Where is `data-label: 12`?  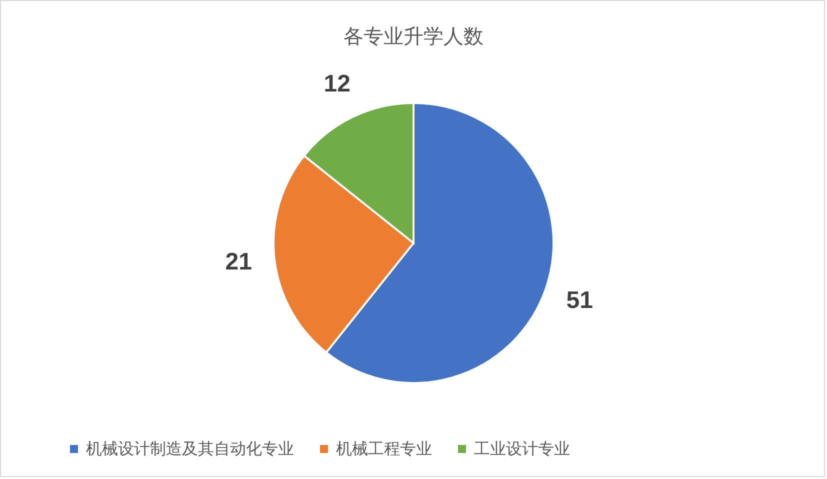 data-label: 12 is located at coordinates (337, 84).